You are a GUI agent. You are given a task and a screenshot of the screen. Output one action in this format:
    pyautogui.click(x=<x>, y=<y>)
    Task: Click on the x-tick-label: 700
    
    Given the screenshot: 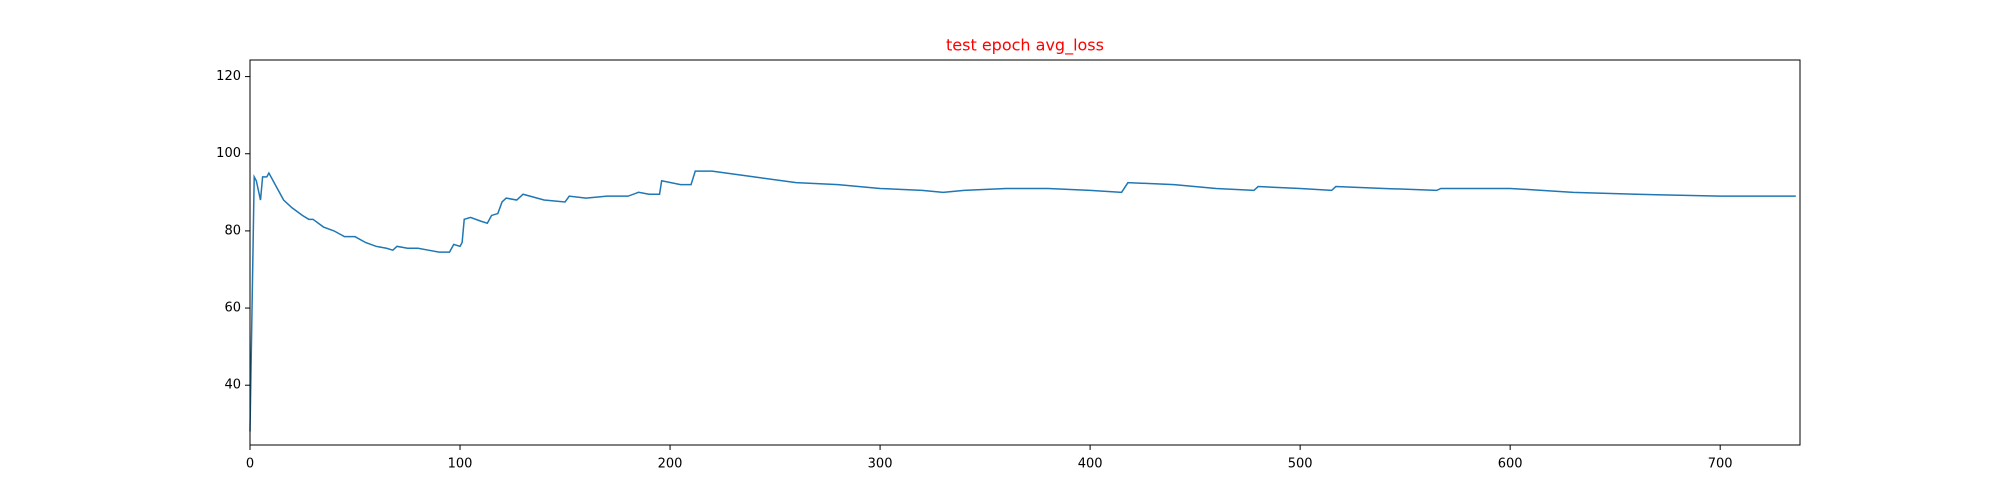 What is the action you would take?
    pyautogui.click(x=1720, y=464)
    